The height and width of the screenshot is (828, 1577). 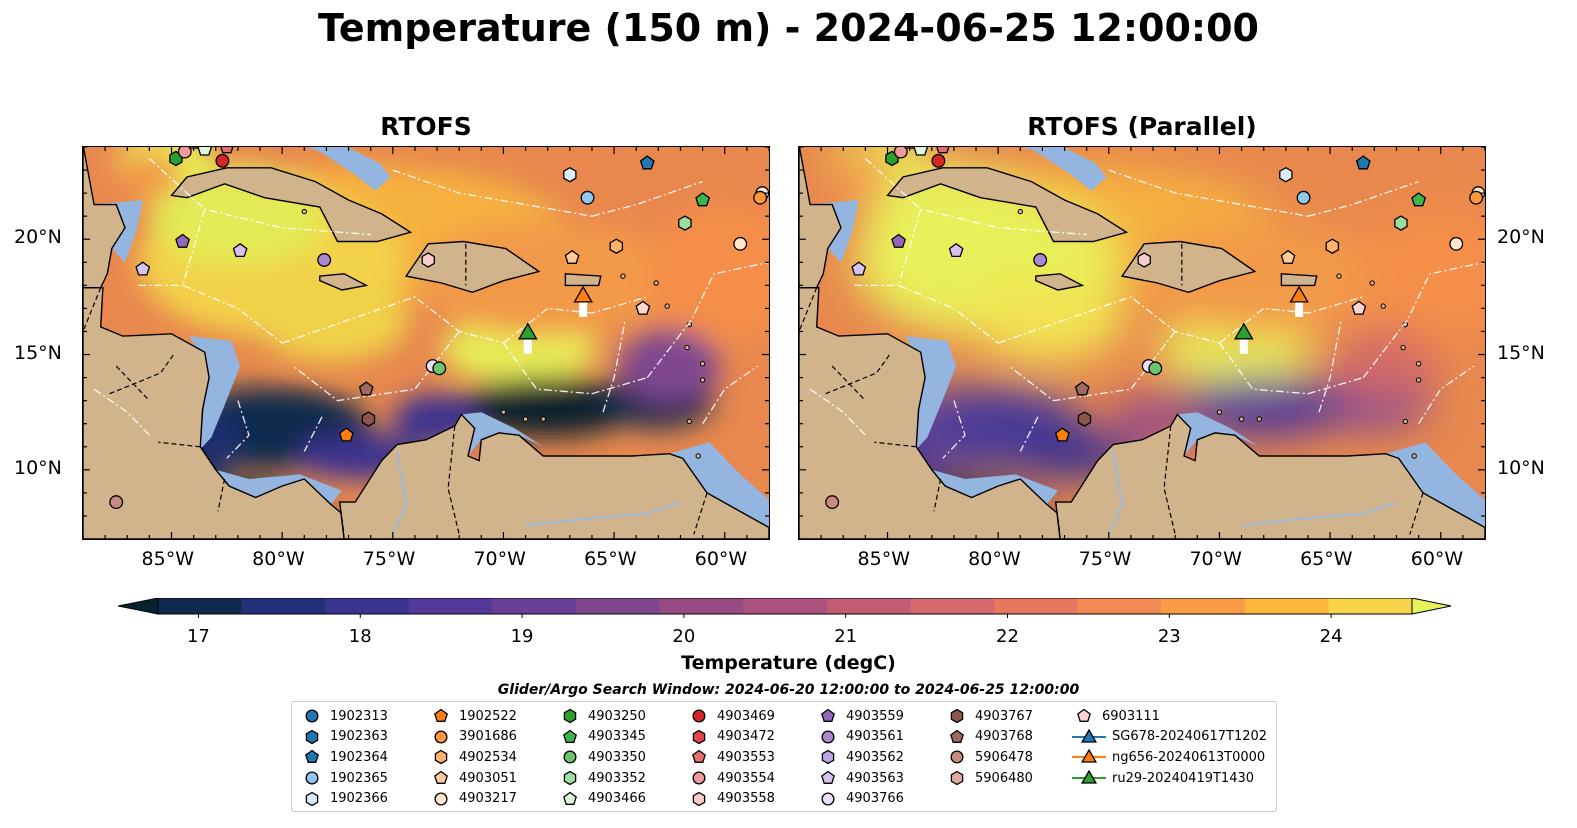 I want to click on legend-label: ru29-20240419T1430, so click(x=1183, y=778).